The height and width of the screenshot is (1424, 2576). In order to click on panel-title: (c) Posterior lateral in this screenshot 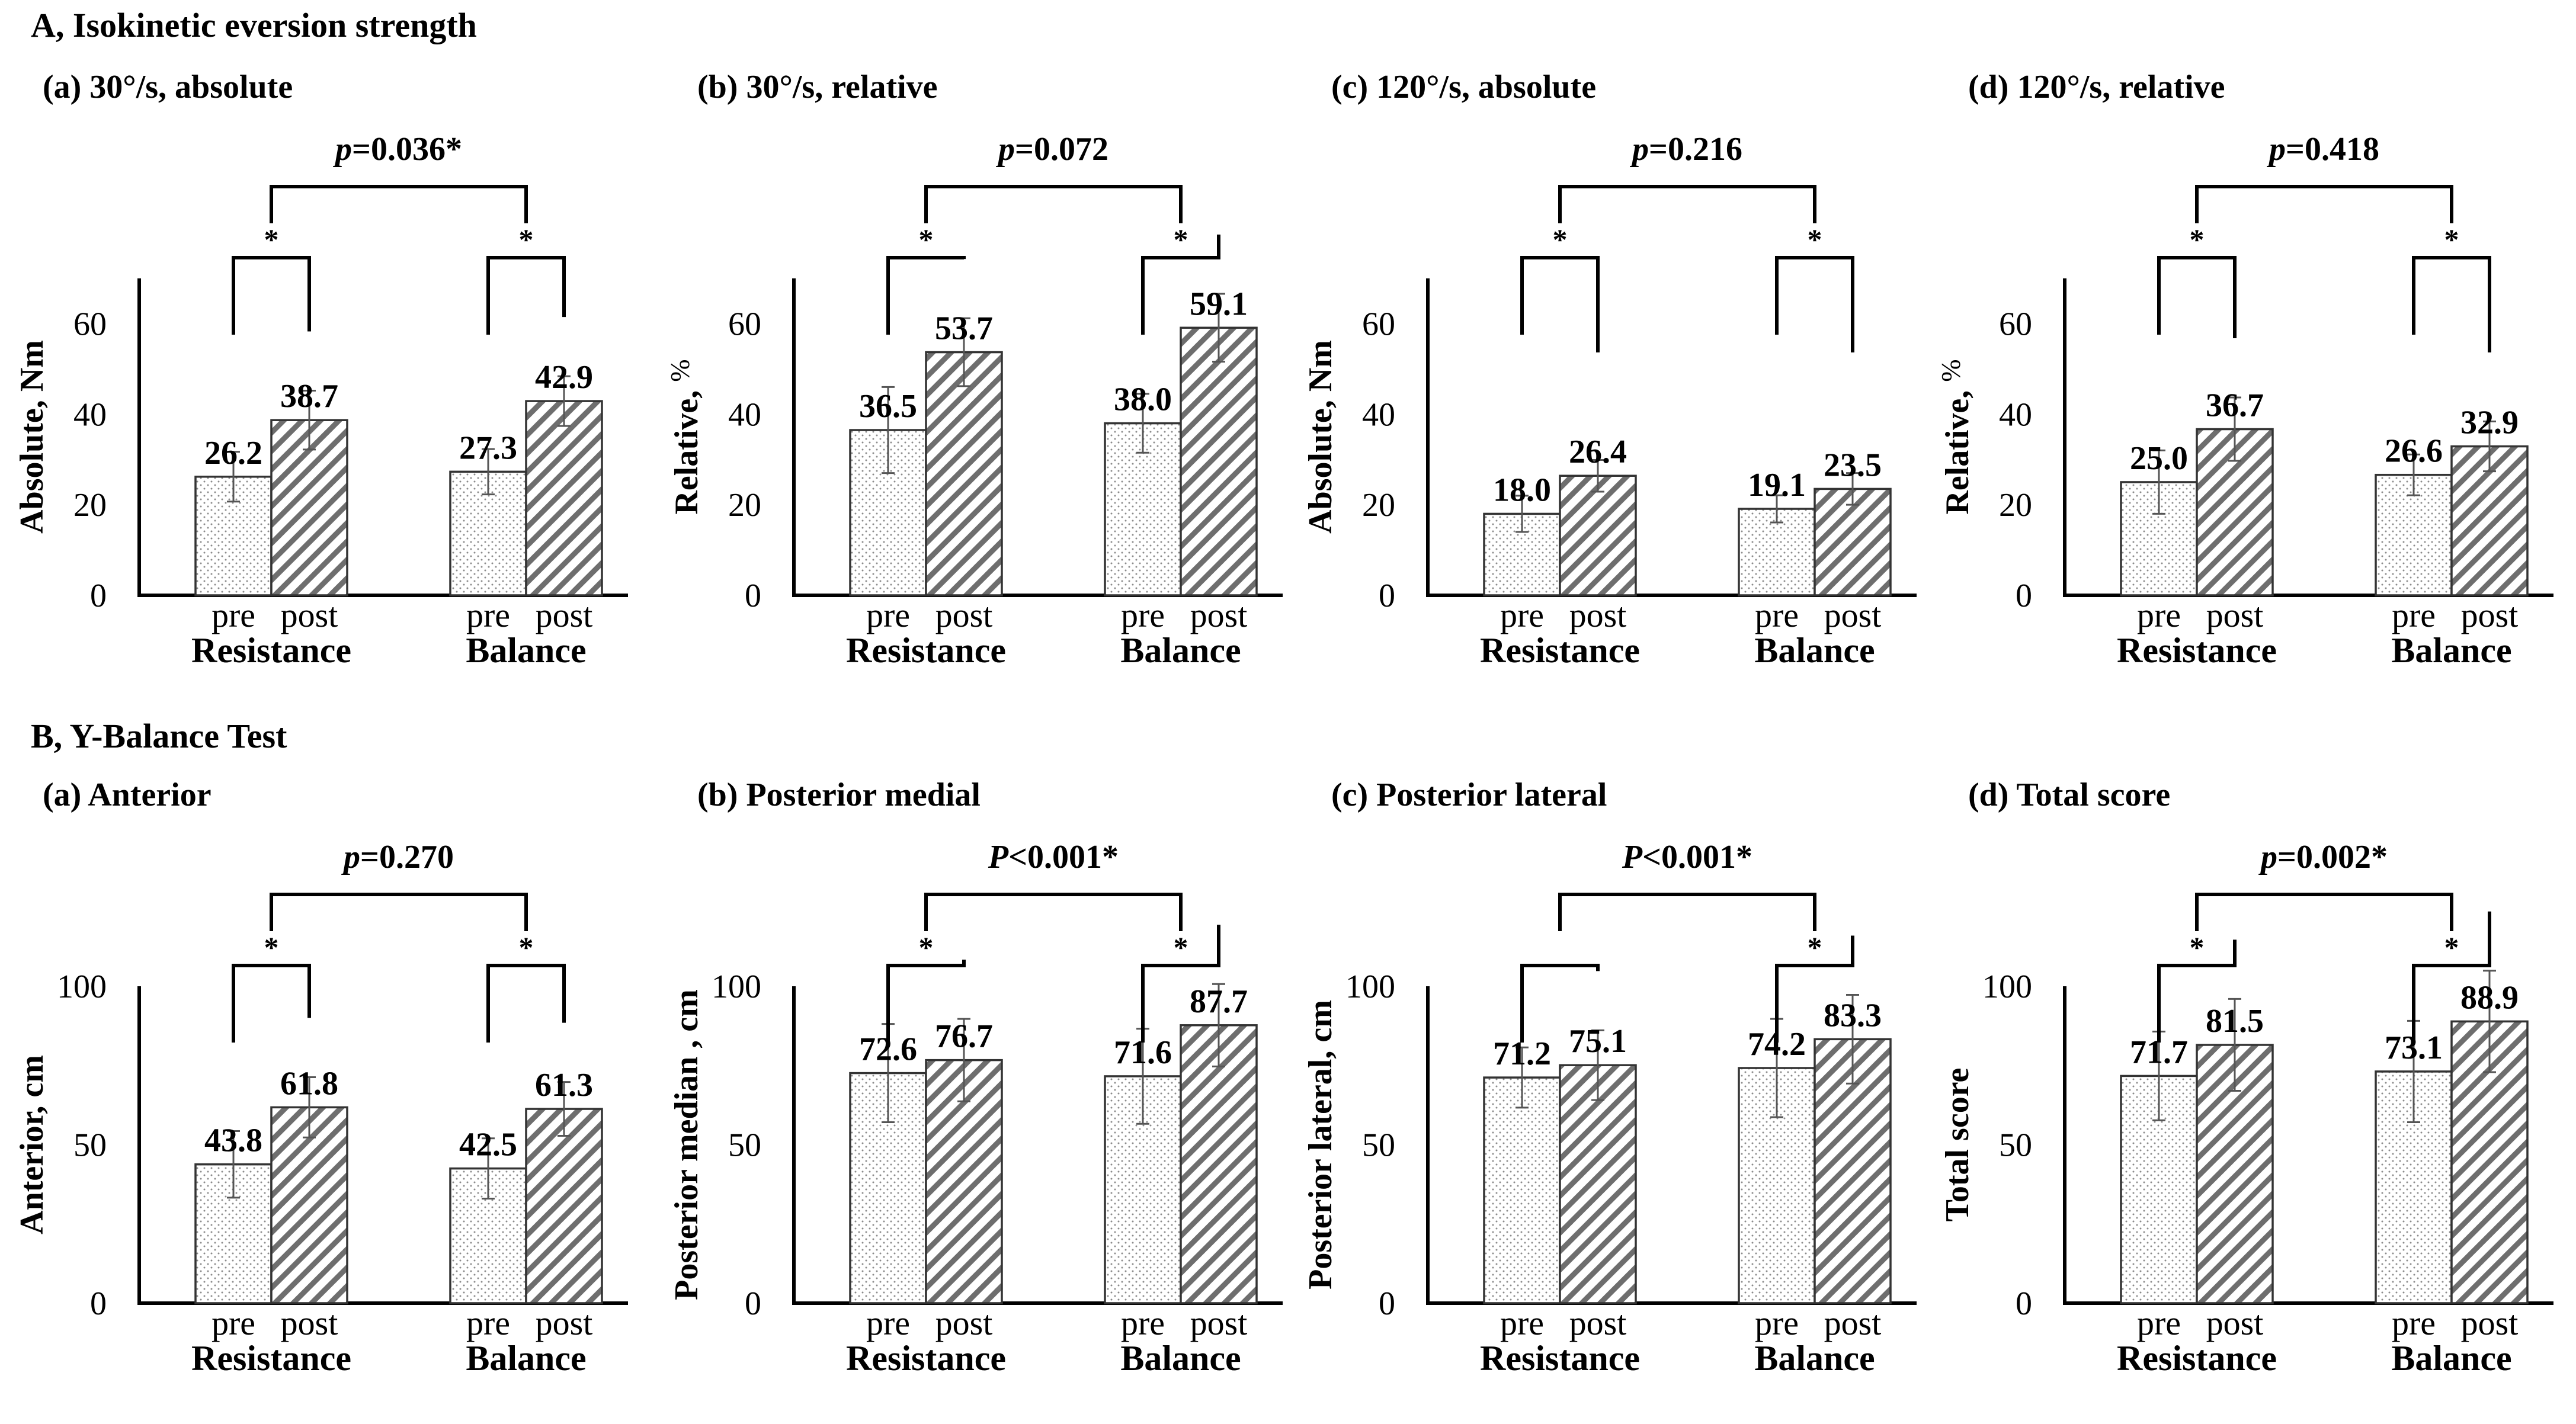, I will do `click(1469, 795)`.